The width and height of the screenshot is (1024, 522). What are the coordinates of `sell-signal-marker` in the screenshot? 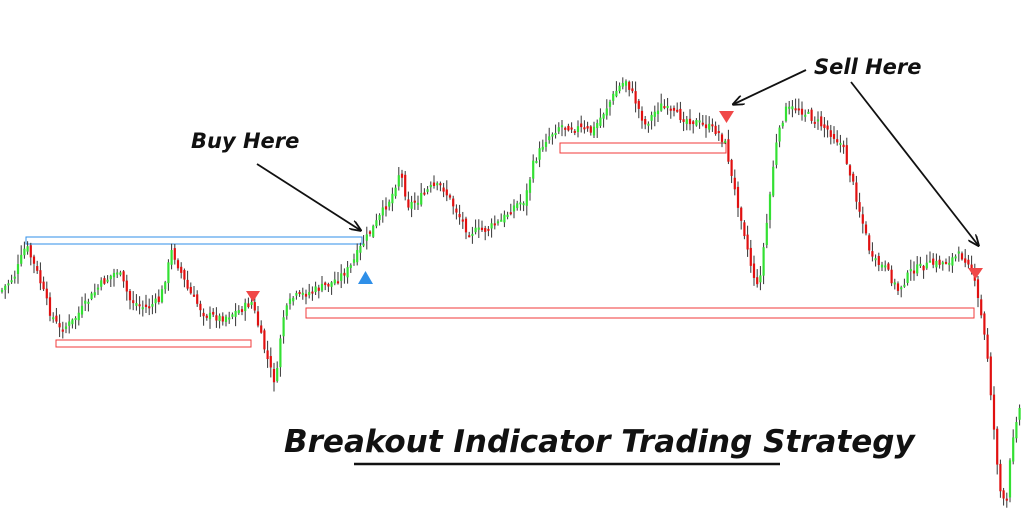 It's located at (975, 273).